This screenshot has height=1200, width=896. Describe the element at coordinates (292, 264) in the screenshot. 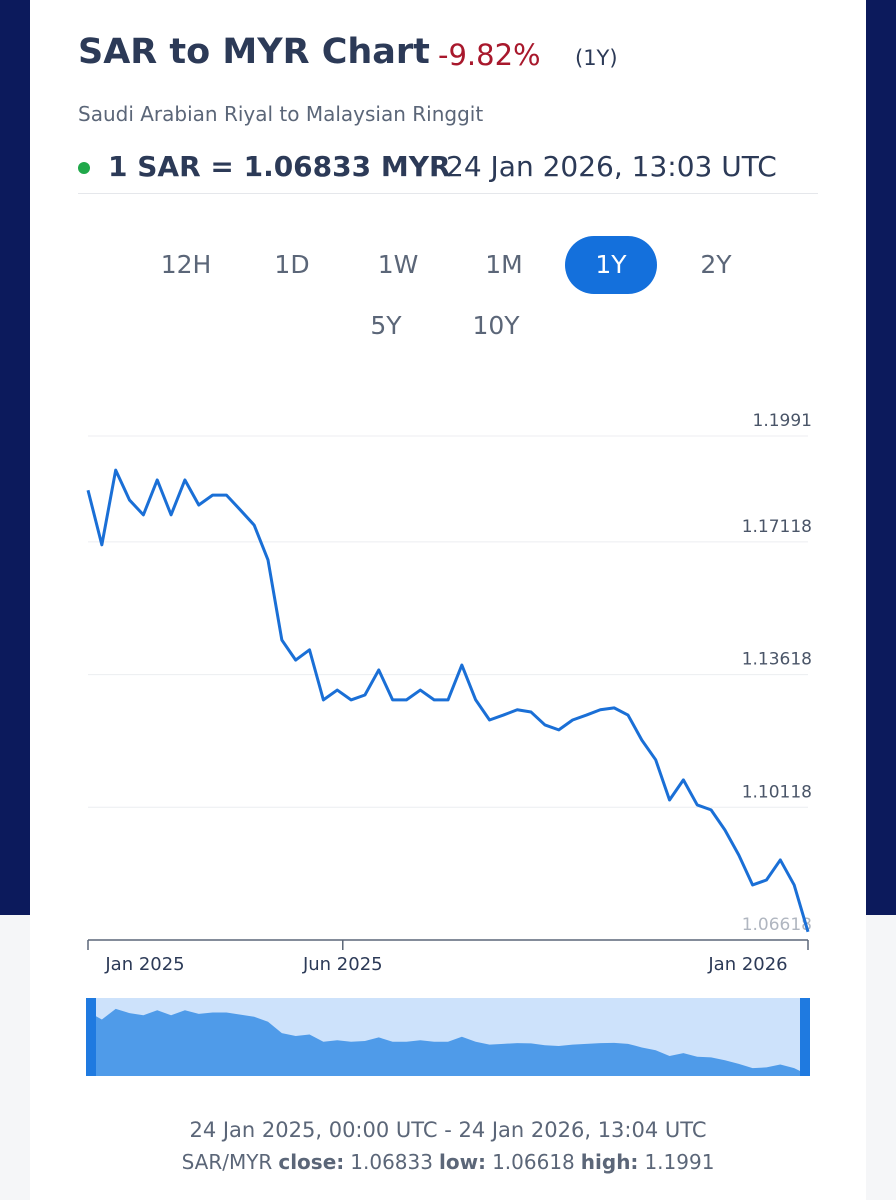

I see `range-button: 1D` at that location.